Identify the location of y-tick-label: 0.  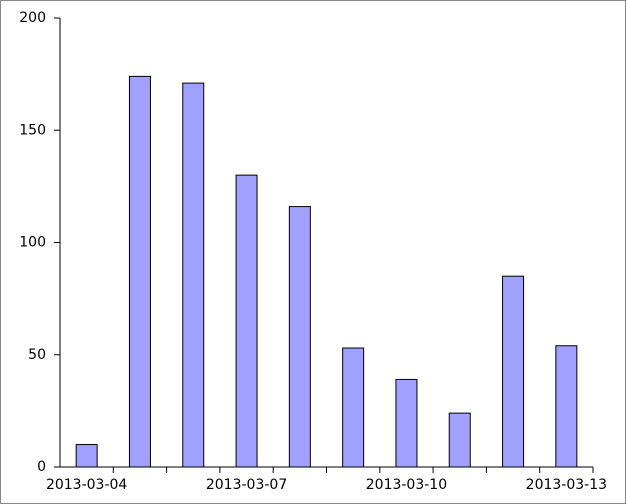
(41, 467).